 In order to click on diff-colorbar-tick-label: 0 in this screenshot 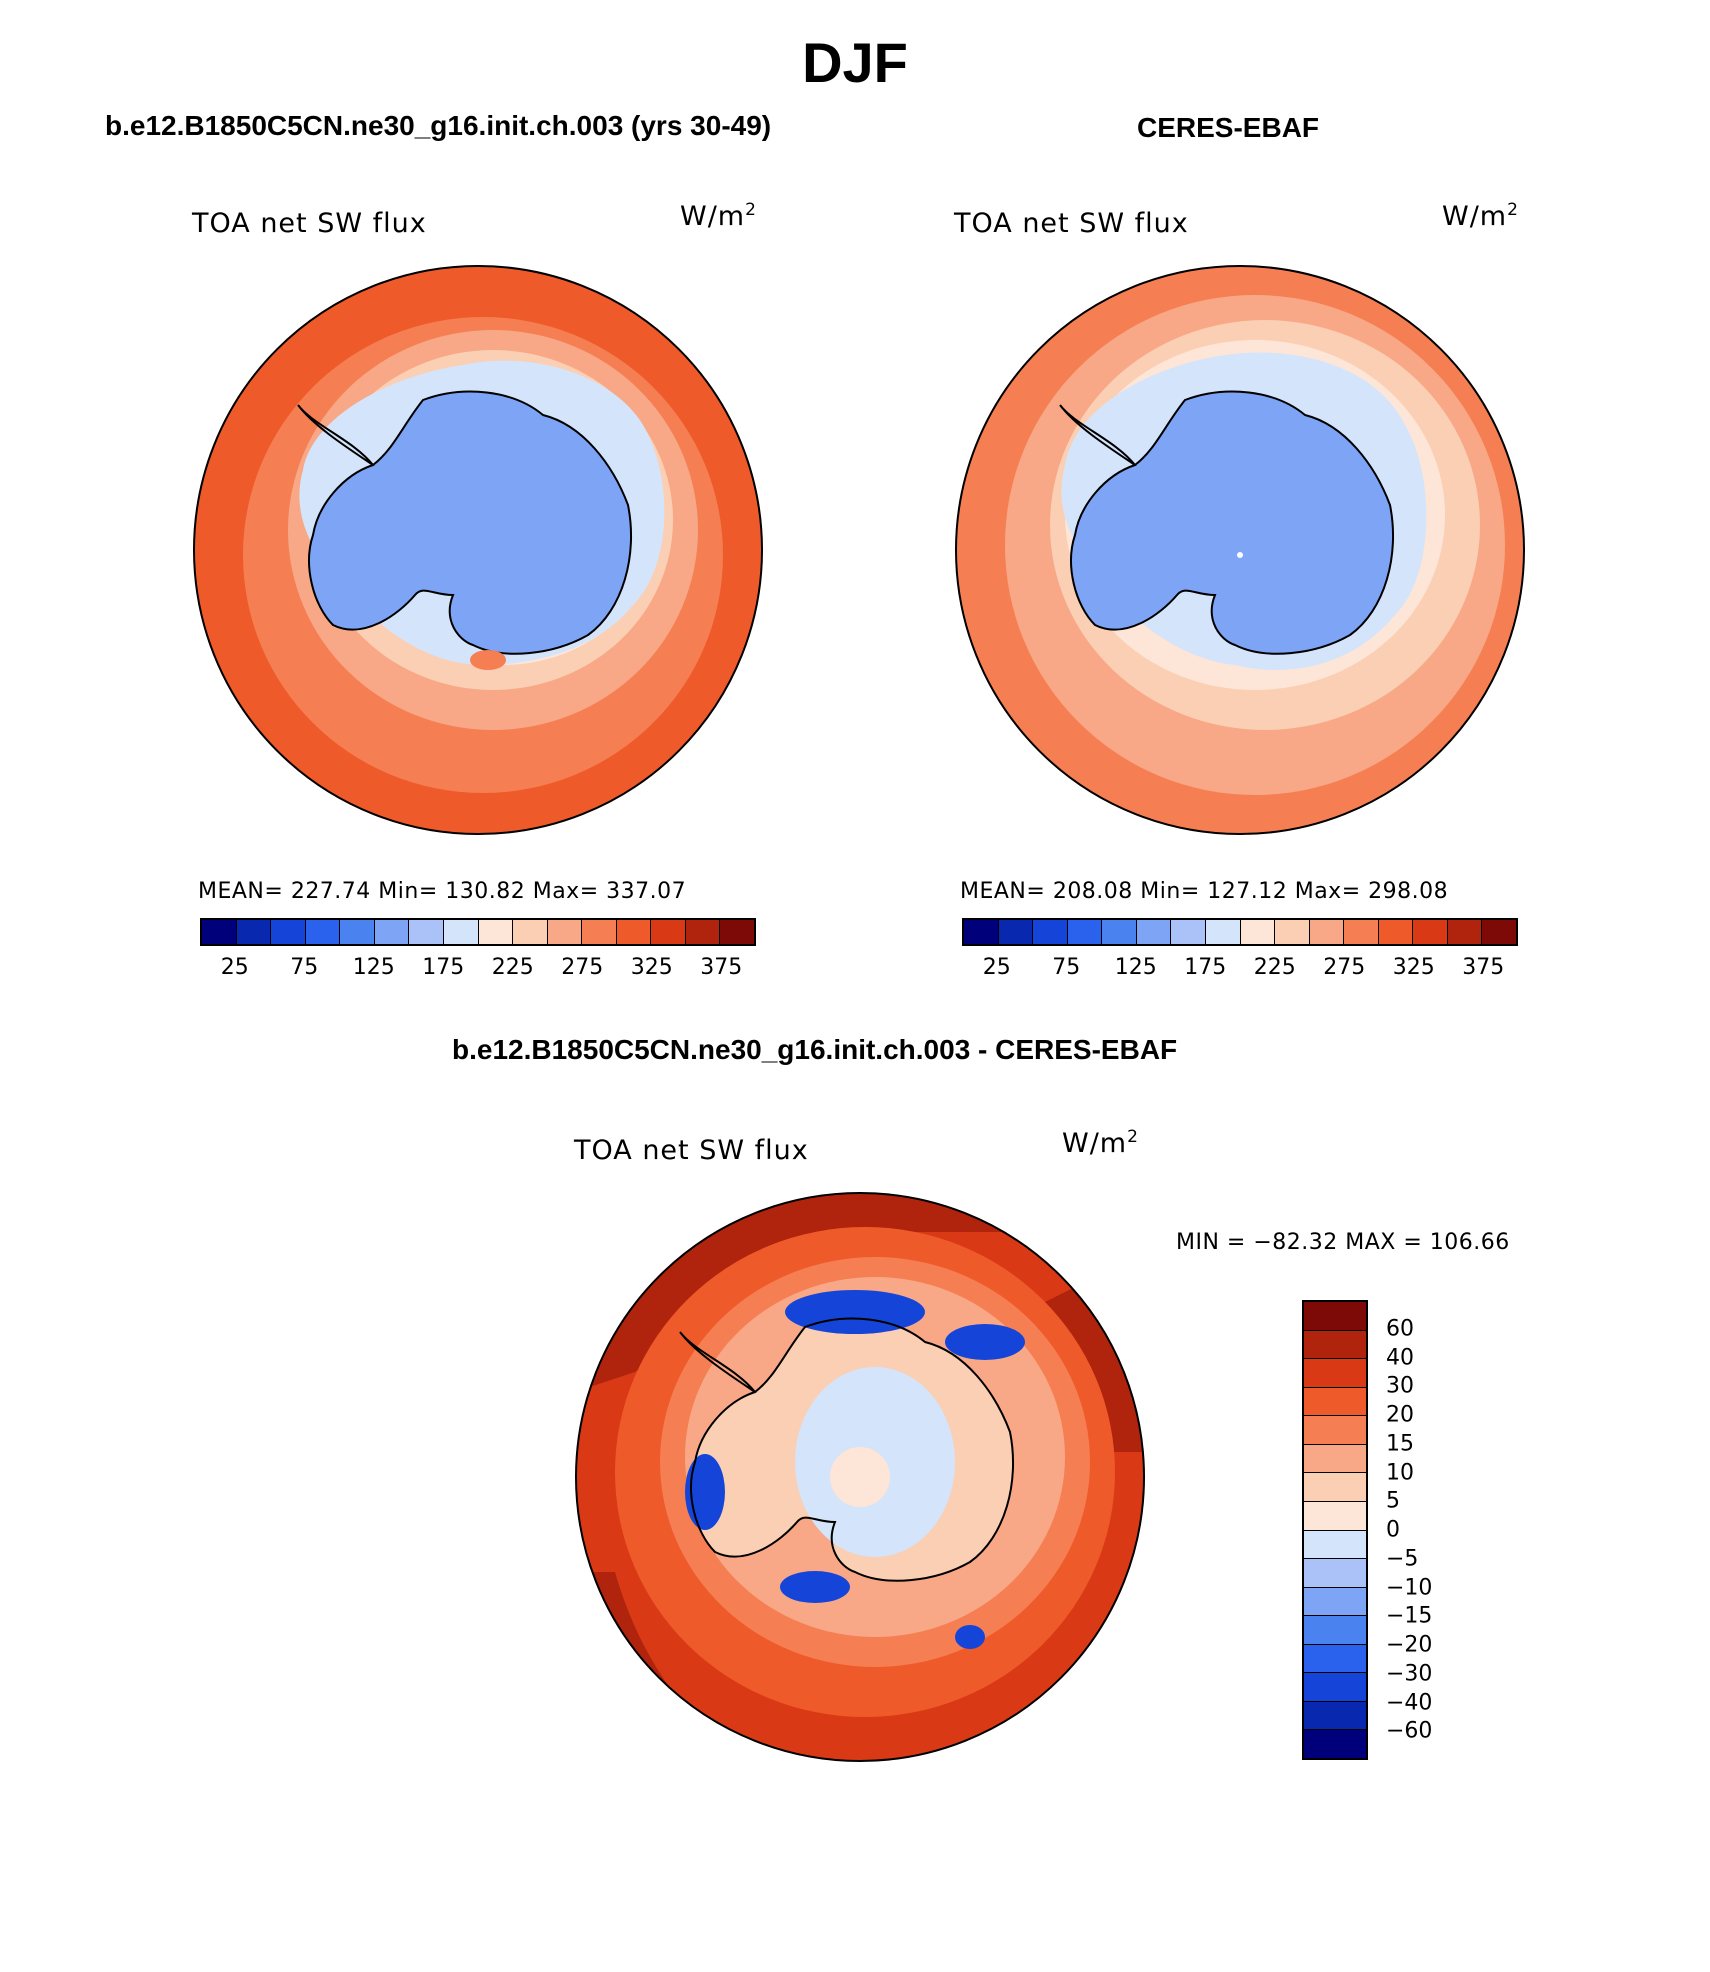, I will do `click(1393, 1530)`.